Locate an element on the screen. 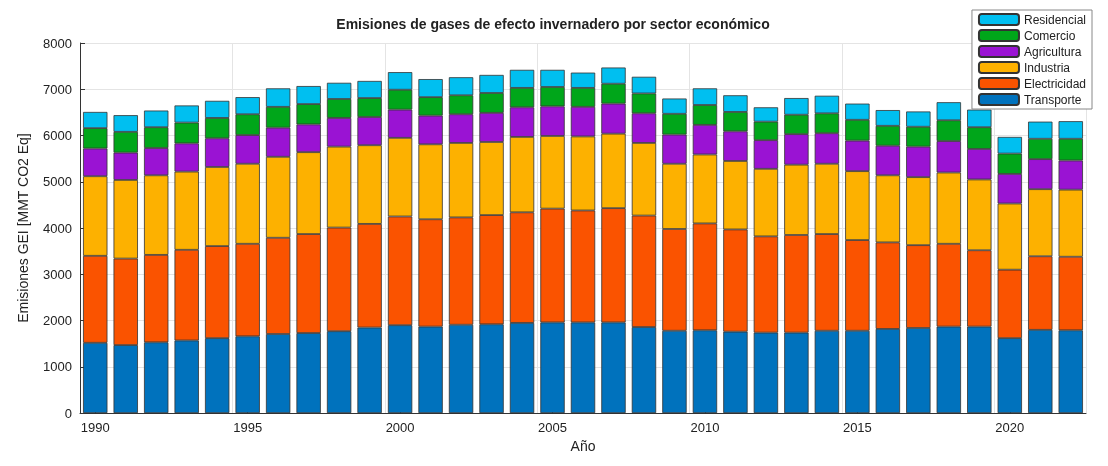 The height and width of the screenshot is (466, 1108). x-tick-label: 2015 is located at coordinates (857, 428).